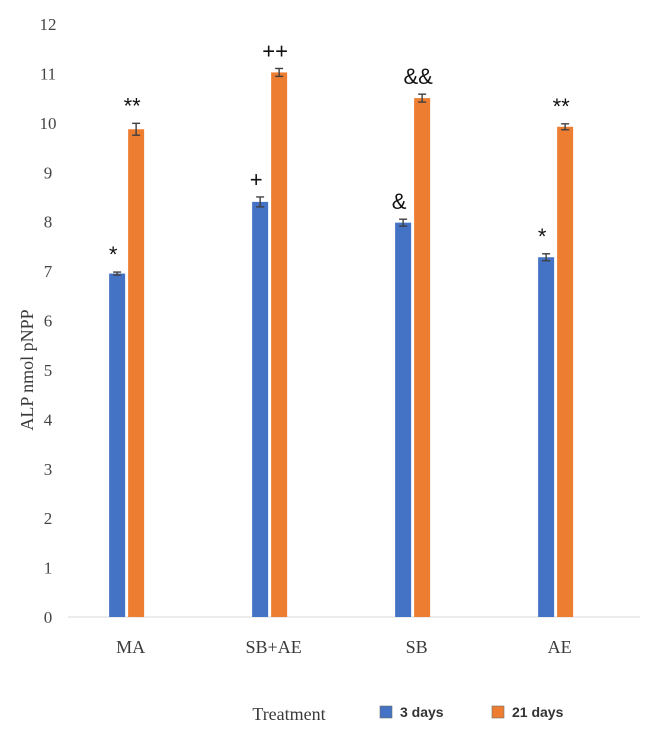 This screenshot has height=732, width=669. I want to click on y-tick-label: 1, so click(48, 568).